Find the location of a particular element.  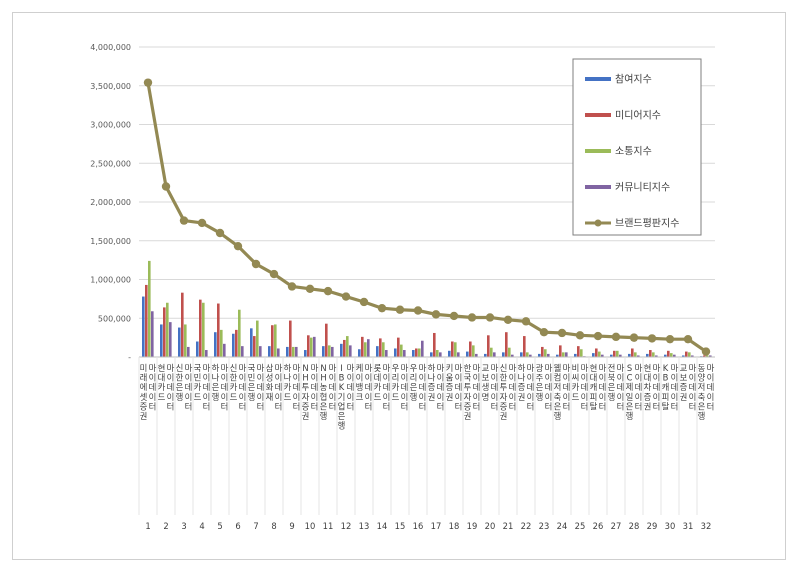

x-index-label: 30 is located at coordinates (670, 526).